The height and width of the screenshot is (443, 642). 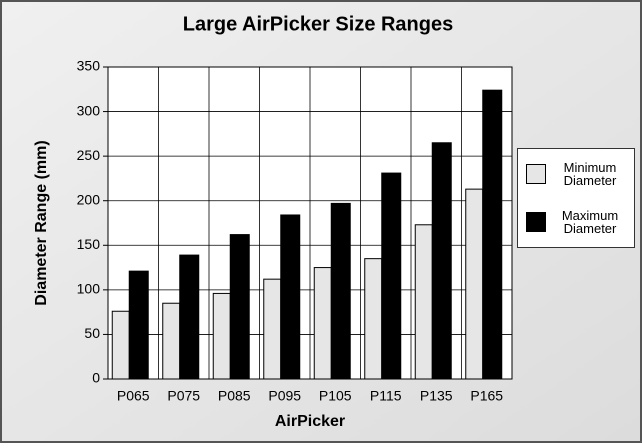 I want to click on y-tick-label: 200, so click(x=89, y=199).